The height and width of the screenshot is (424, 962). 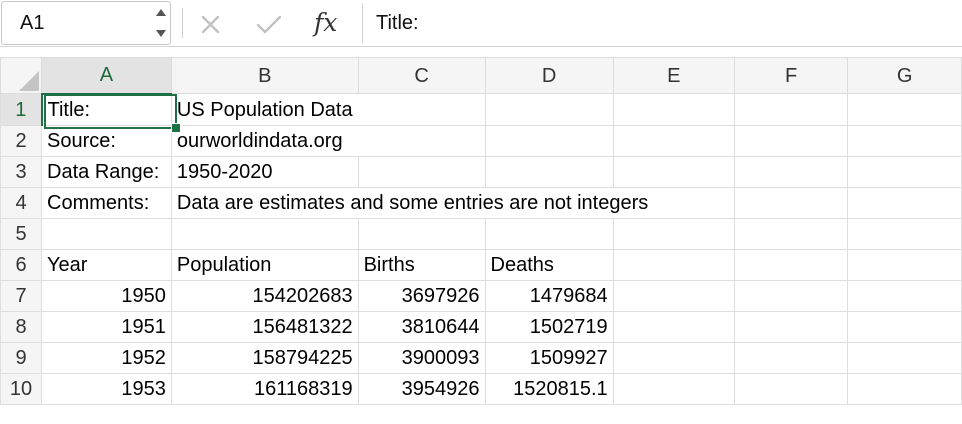 I want to click on row-header: 1, so click(x=21, y=109).